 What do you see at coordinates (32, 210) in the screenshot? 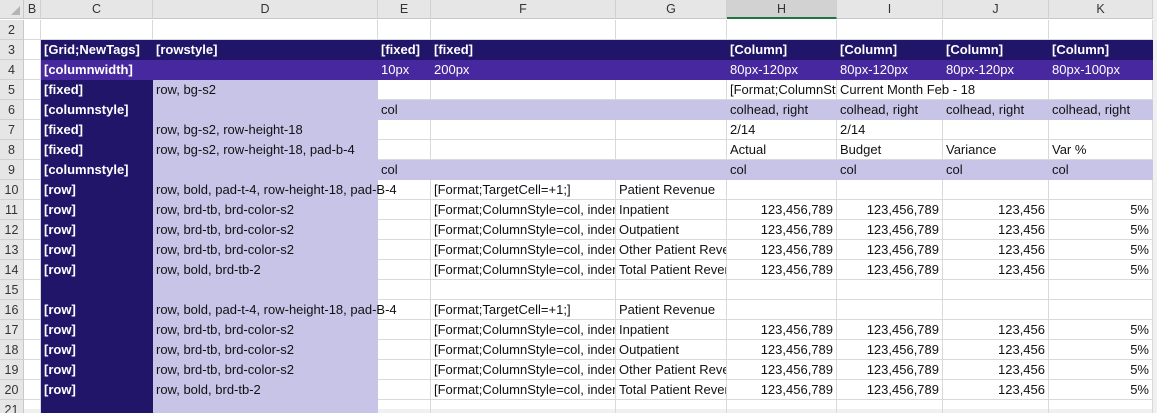
I see `cell-b11` at bounding box center [32, 210].